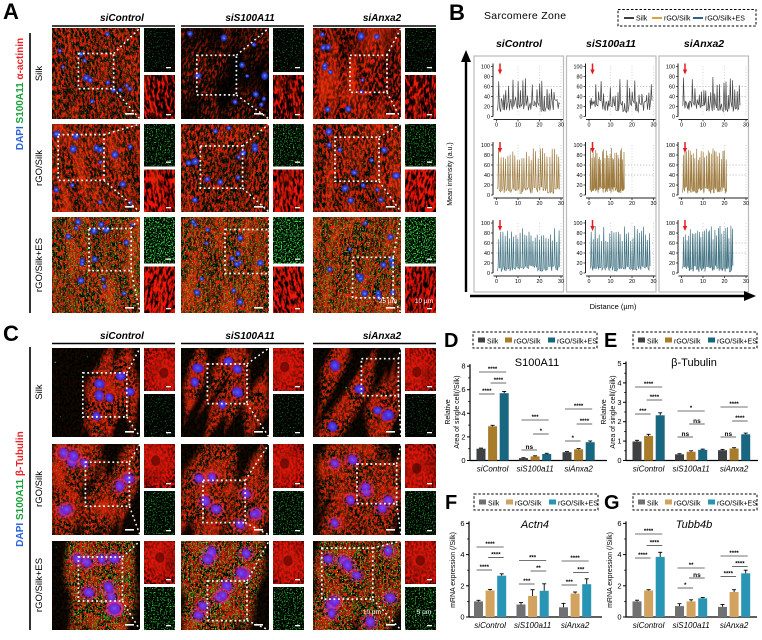 The height and width of the screenshot is (640, 762). I want to click on svg-text: 25 µm, so click(388, 301).